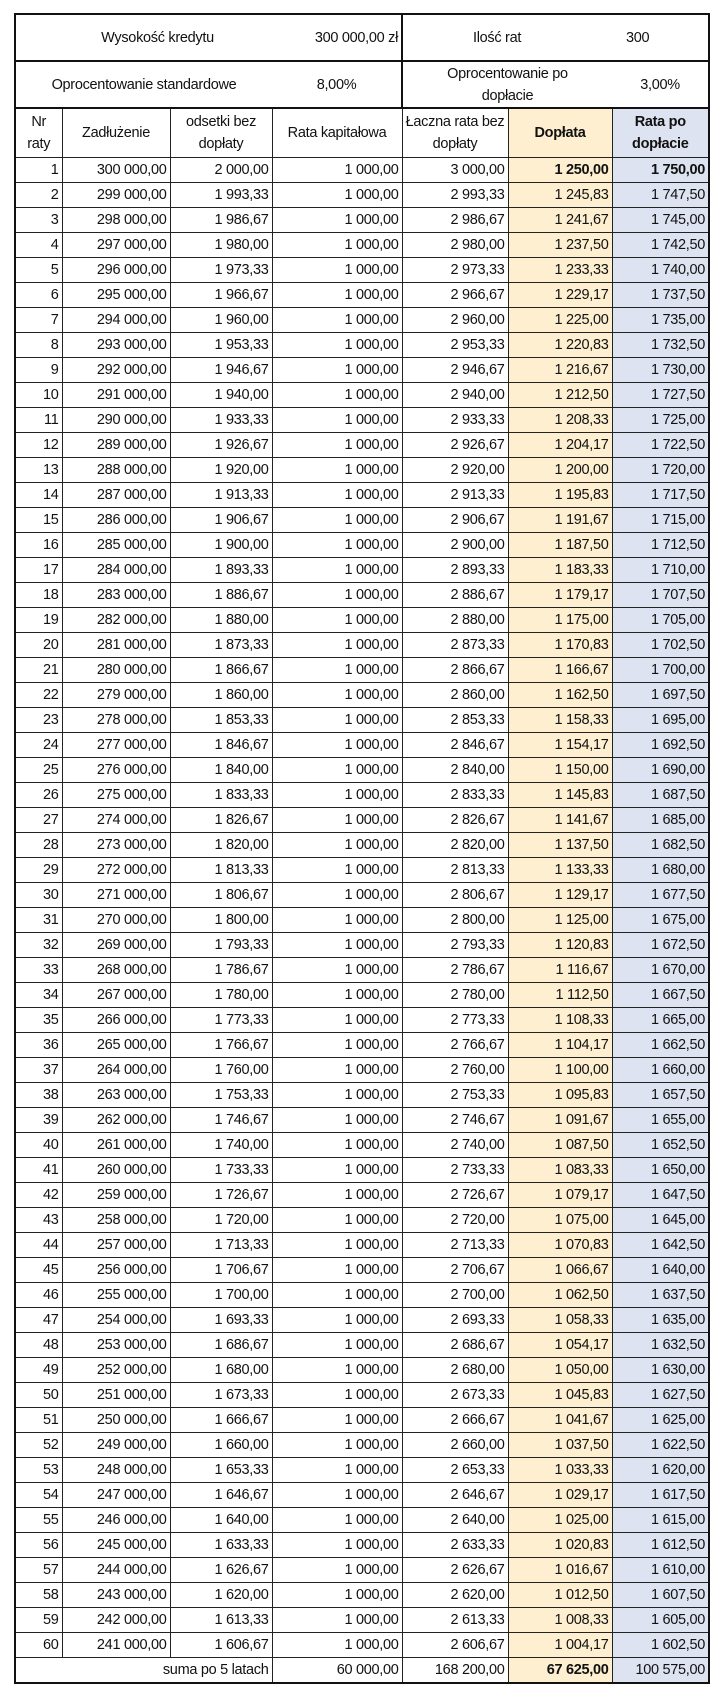 This screenshot has width=720, height=1690. Describe the element at coordinates (221, 470) in the screenshot. I see `cell-interest: 1 920,00` at that location.